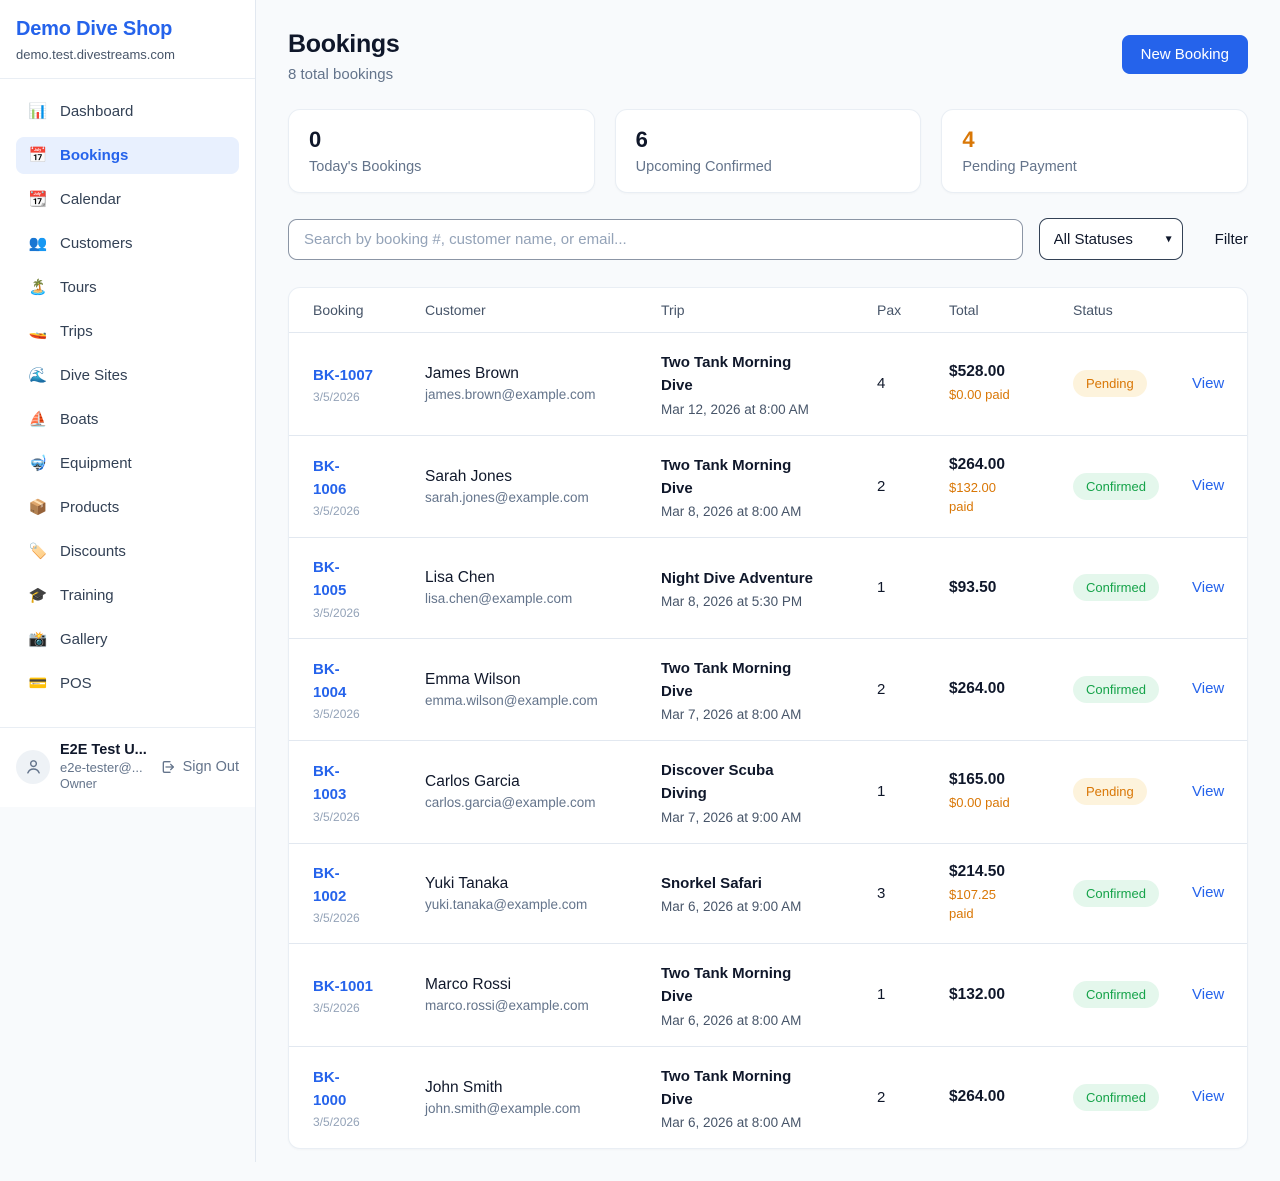  Describe the element at coordinates (127, 287) in the screenshot. I see `sidebar-item-tours: 🏝️ Tours` at that location.